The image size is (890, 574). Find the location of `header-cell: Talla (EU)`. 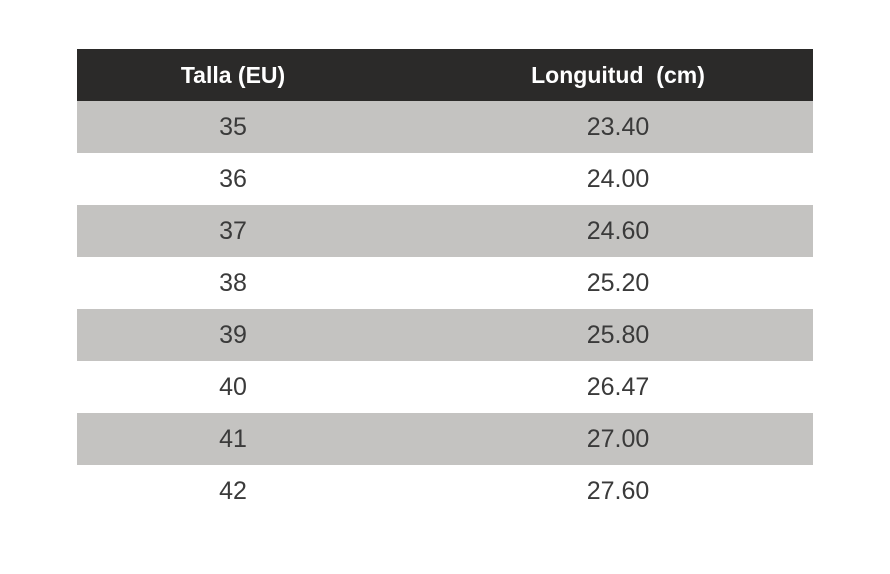

header-cell: Talla (EU) is located at coordinates (233, 75).